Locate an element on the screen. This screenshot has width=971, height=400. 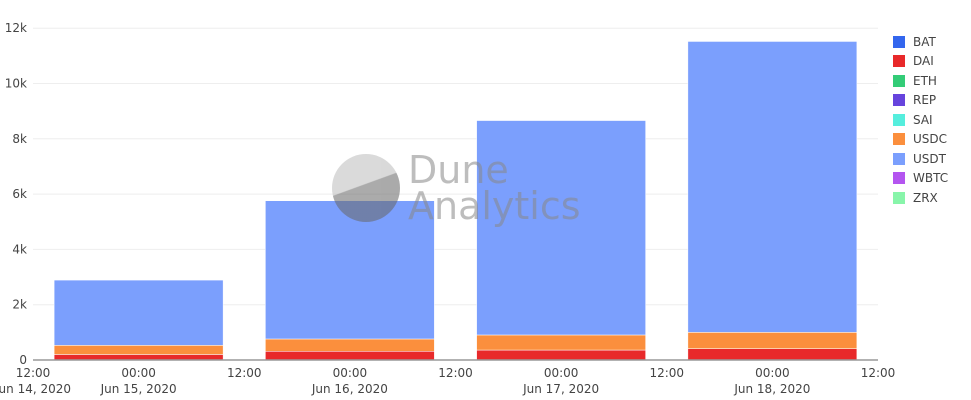
y-tick-label: 2k is located at coordinates (19, 305).